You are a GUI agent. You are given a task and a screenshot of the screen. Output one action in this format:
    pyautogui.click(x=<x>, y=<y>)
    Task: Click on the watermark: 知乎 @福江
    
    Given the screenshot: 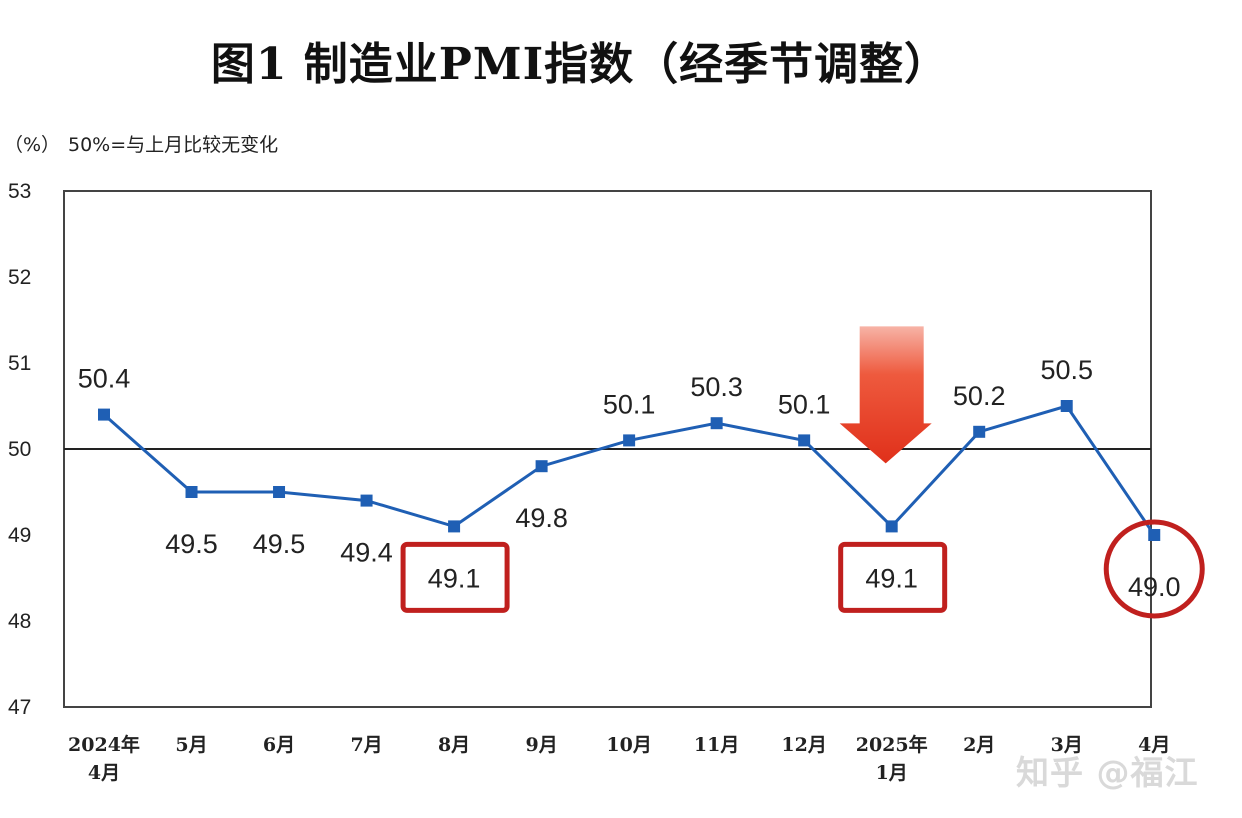 What is the action you would take?
    pyautogui.click(x=1107, y=772)
    